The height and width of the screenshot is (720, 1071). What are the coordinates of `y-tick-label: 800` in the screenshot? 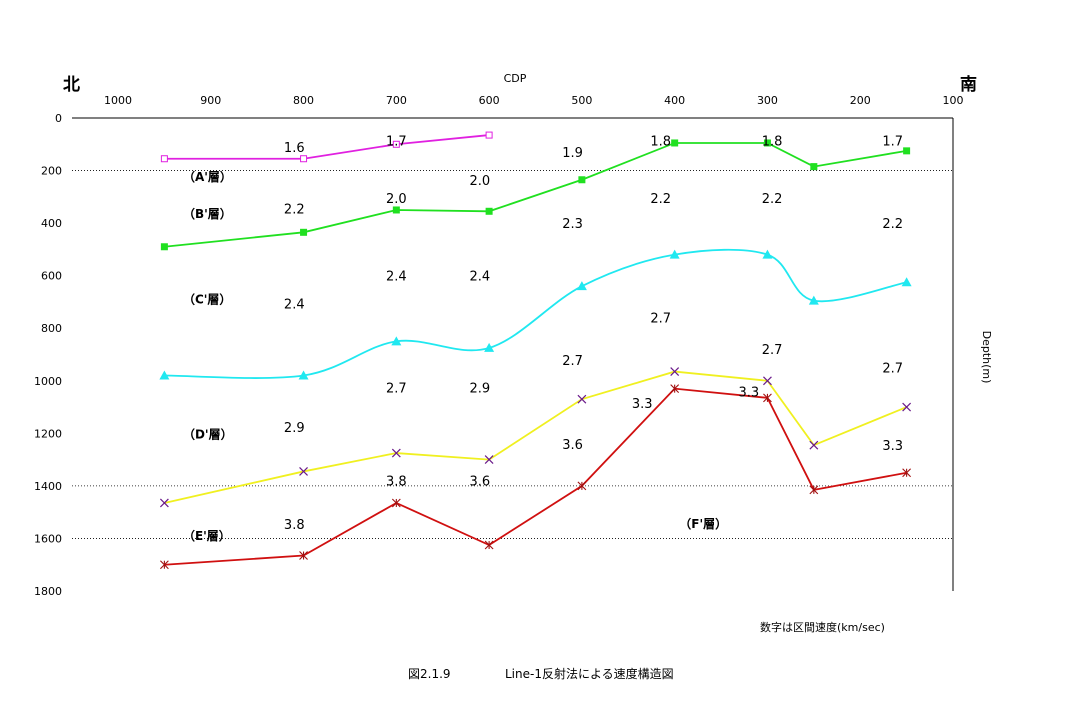 It's located at (51, 328).